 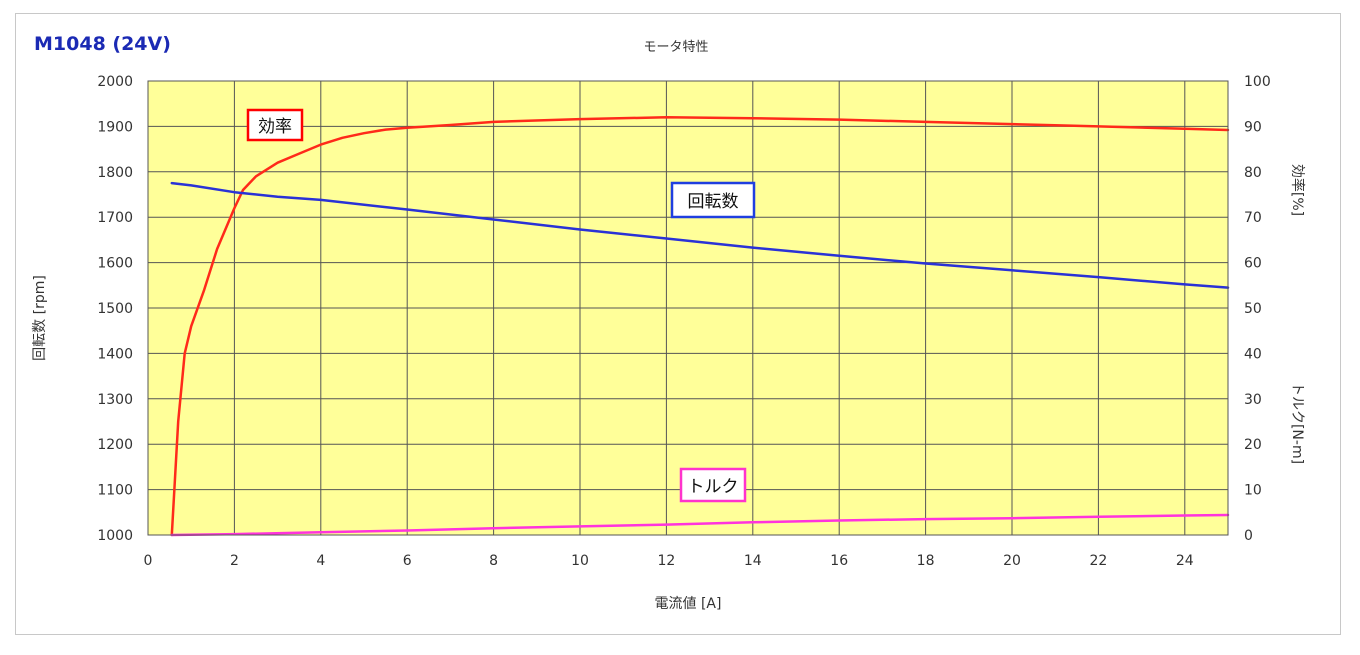 I want to click on left-y-tick-label: 1500, so click(x=115, y=309).